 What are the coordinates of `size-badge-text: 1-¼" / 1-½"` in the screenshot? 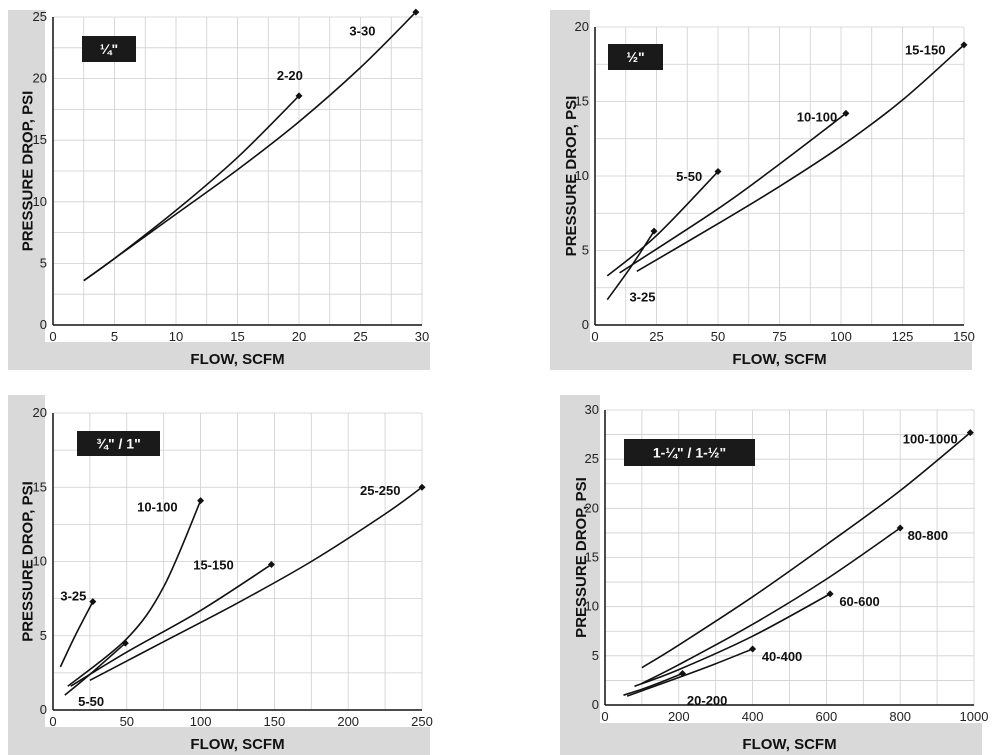 It's located at (689, 453).